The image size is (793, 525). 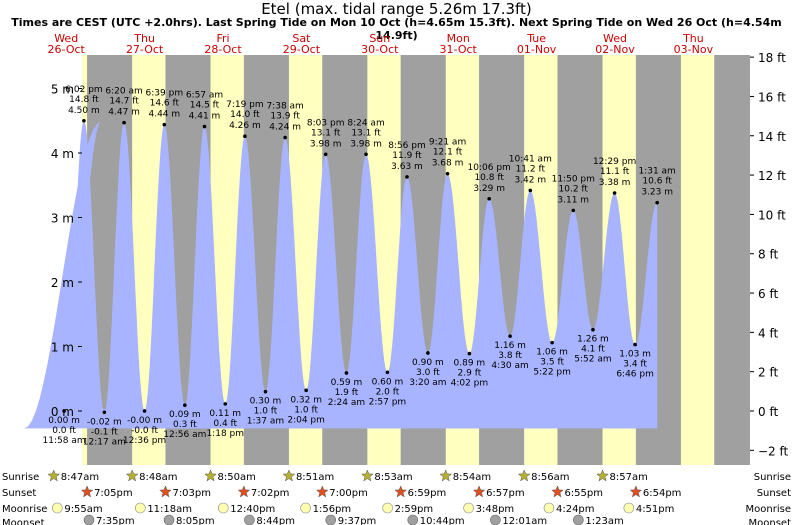 I want to click on y-tick-label-m: 4 m, so click(x=62, y=154).